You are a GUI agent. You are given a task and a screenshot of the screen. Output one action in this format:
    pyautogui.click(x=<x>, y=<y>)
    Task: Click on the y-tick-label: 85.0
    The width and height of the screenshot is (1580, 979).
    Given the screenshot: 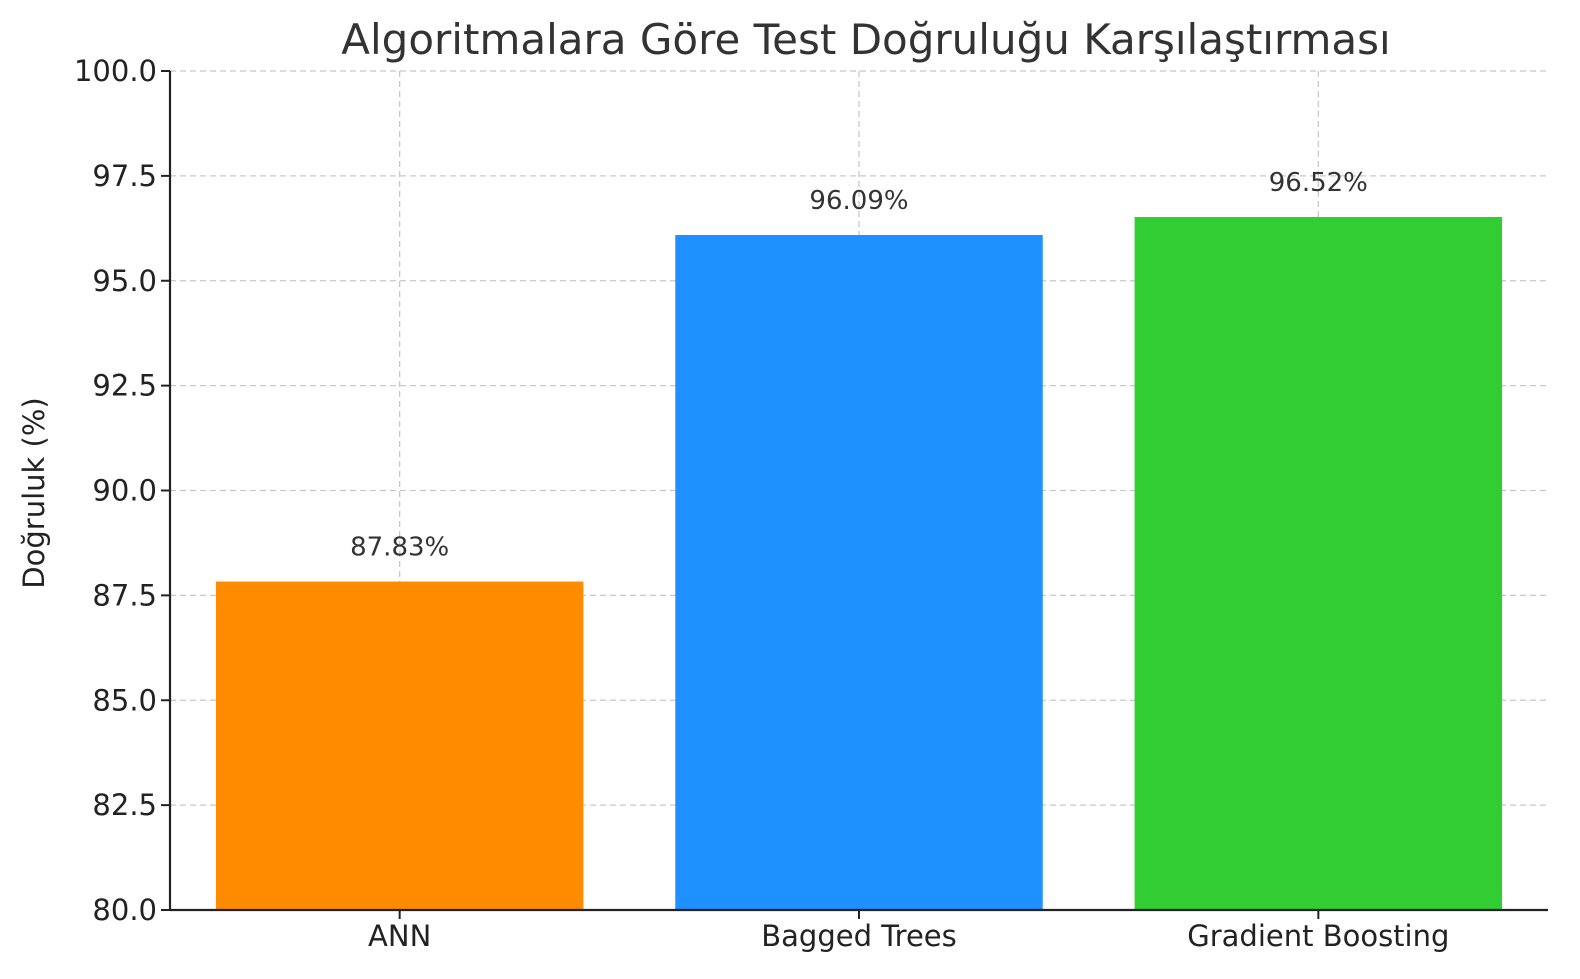 What is the action you would take?
    pyautogui.click(x=124, y=700)
    